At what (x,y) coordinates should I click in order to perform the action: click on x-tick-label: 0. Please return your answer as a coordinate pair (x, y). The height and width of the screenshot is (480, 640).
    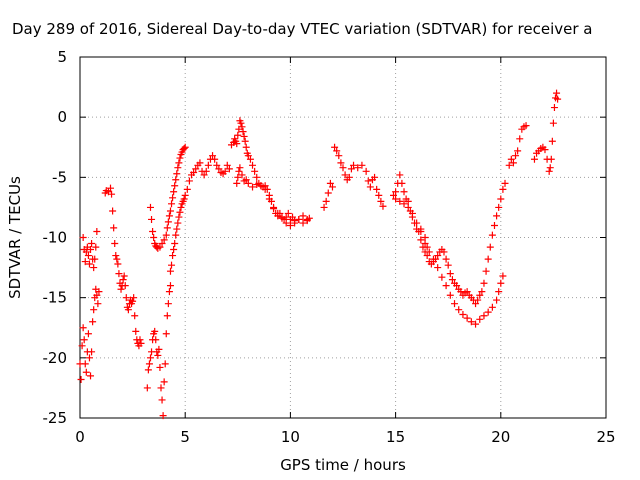
    Looking at the image, I should click on (80, 437).